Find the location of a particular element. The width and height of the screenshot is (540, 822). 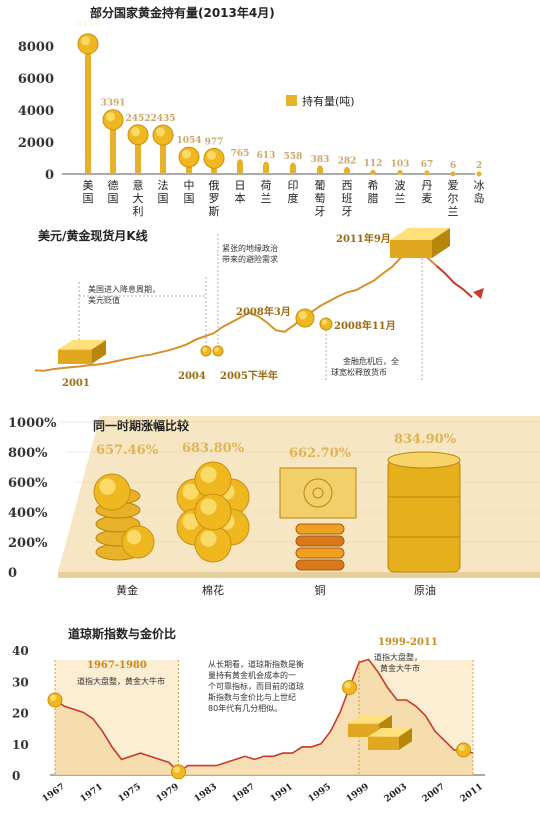

value-label: 6 is located at coordinates (453, 166).